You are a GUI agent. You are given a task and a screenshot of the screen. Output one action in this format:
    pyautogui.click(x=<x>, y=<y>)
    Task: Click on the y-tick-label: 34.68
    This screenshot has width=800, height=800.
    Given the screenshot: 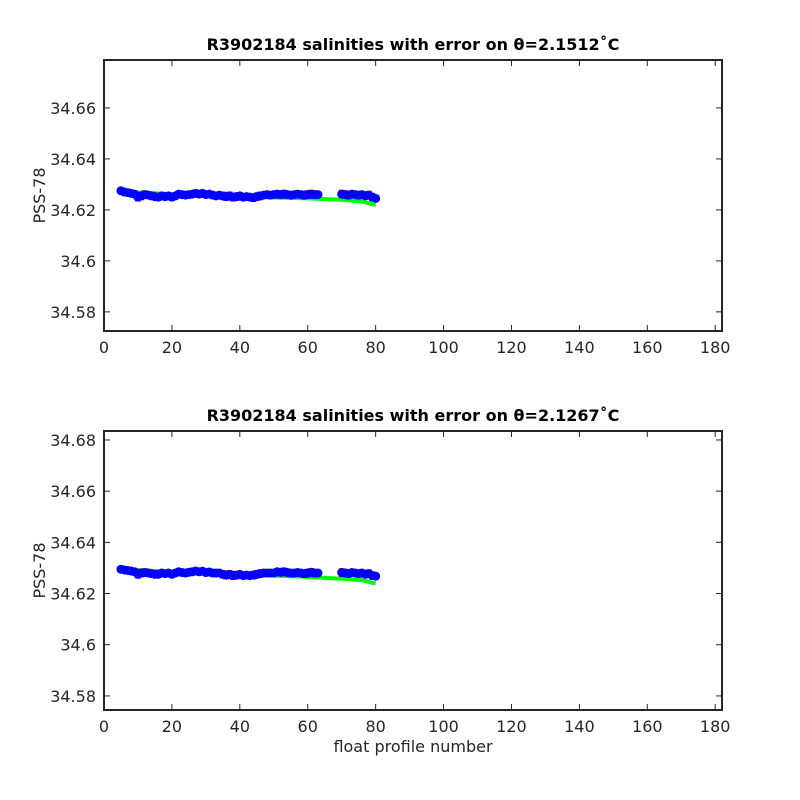 What is the action you would take?
    pyautogui.click(x=73, y=440)
    